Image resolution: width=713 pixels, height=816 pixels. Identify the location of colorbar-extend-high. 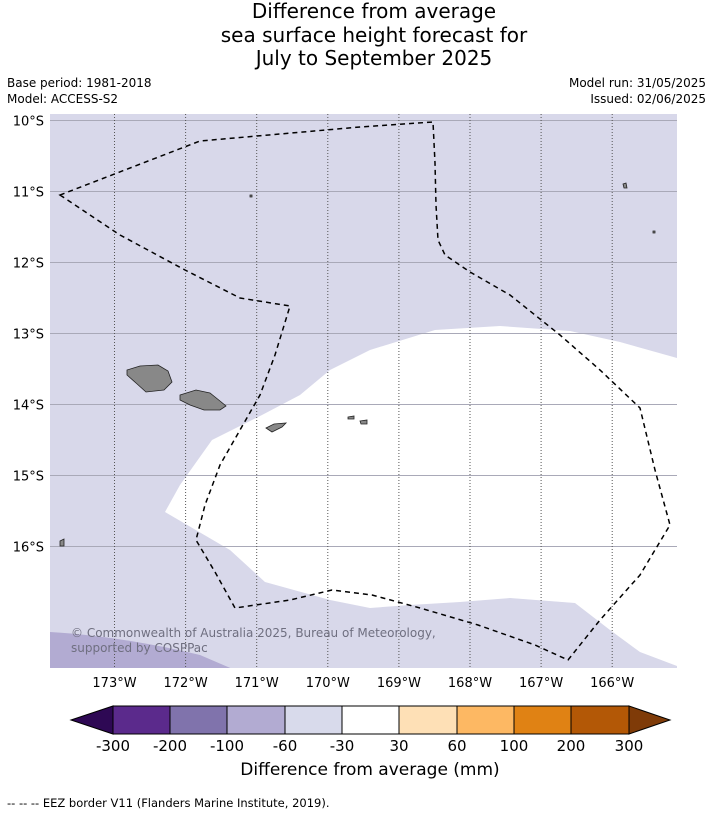
(650, 720).